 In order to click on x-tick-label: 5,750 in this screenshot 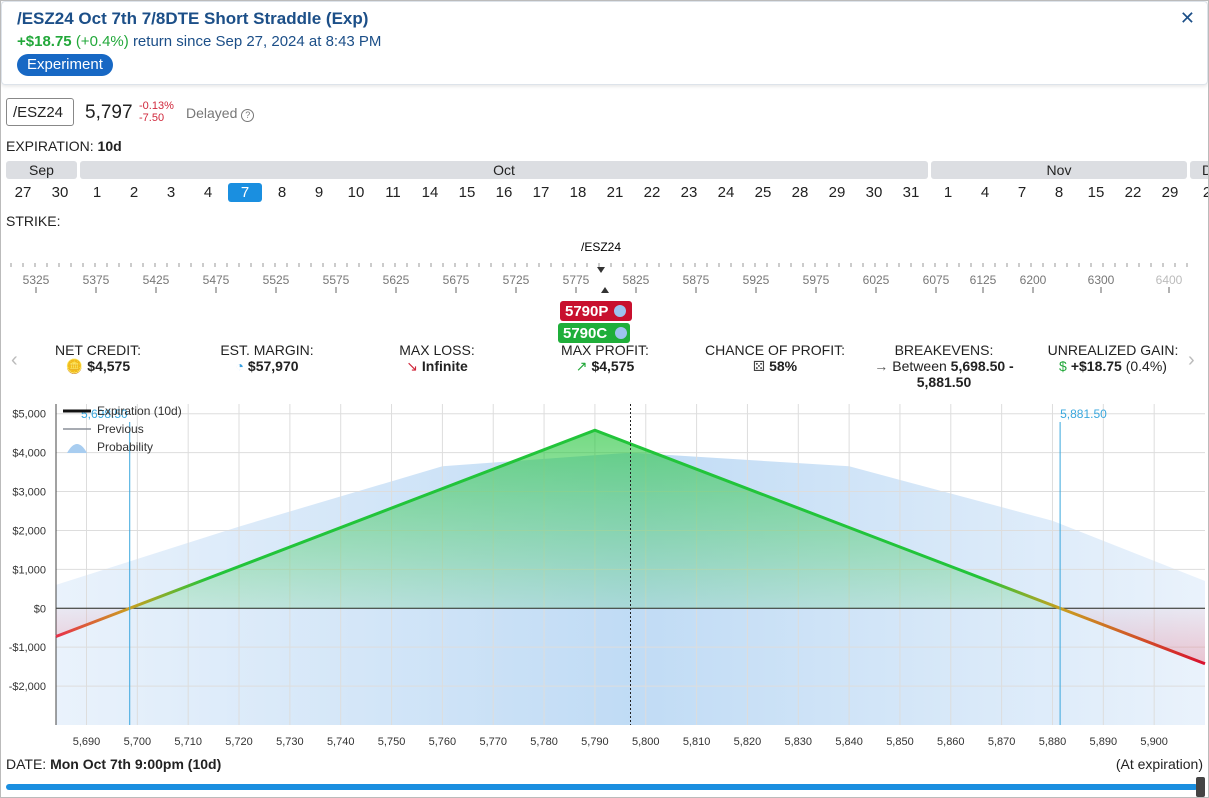, I will do `click(392, 742)`.